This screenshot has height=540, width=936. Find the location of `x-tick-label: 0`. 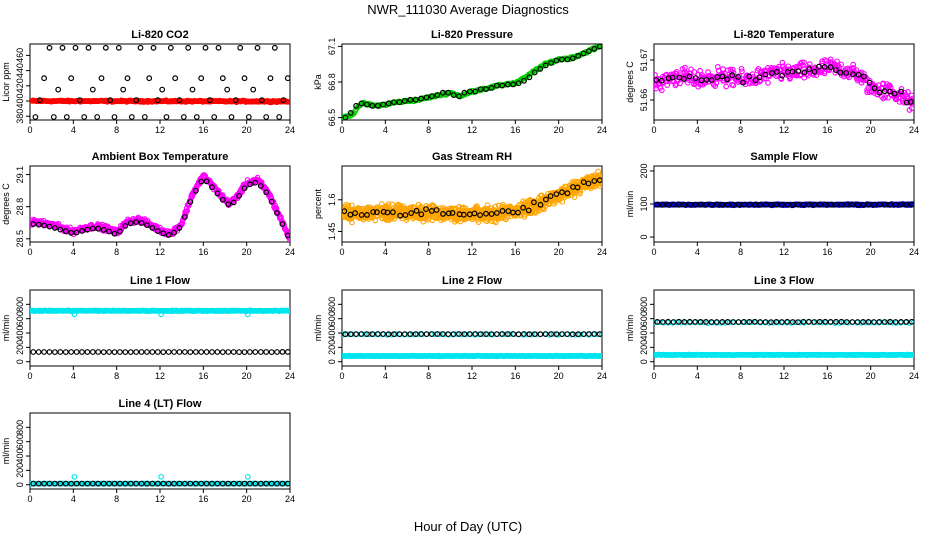

x-tick-label: 0 is located at coordinates (341, 252).